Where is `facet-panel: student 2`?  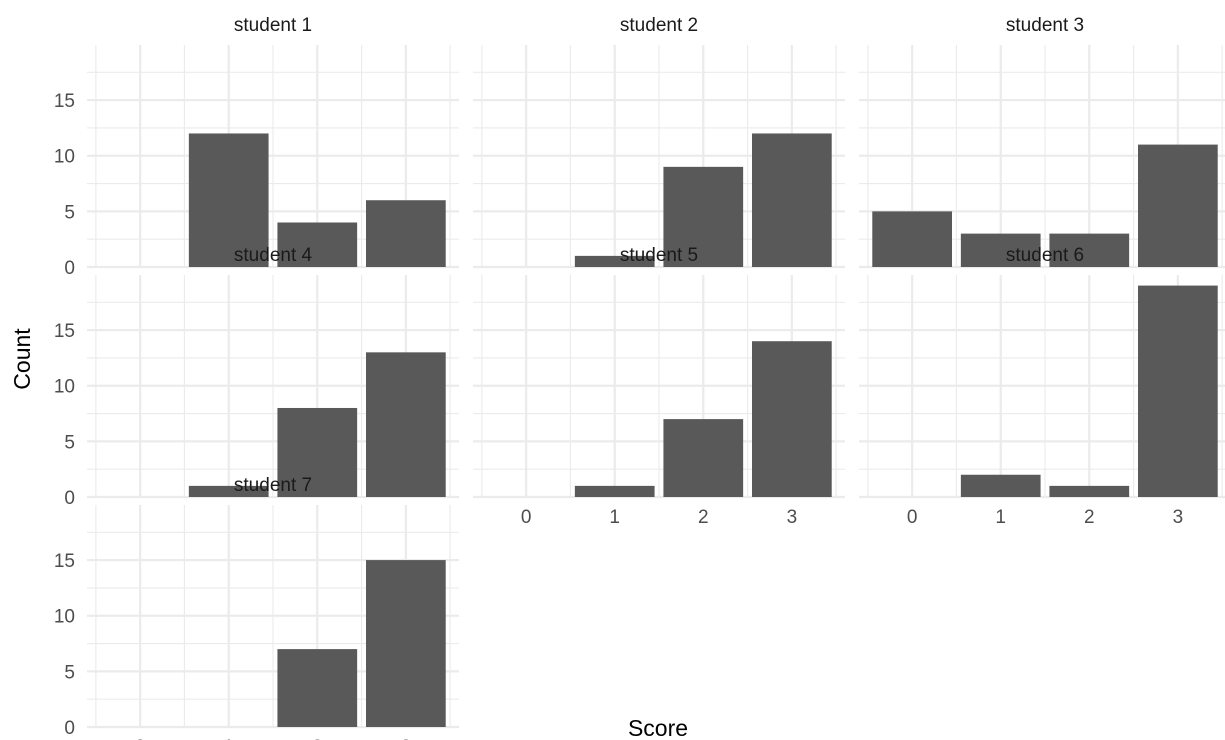 facet-panel: student 2 is located at coordinates (659, 142).